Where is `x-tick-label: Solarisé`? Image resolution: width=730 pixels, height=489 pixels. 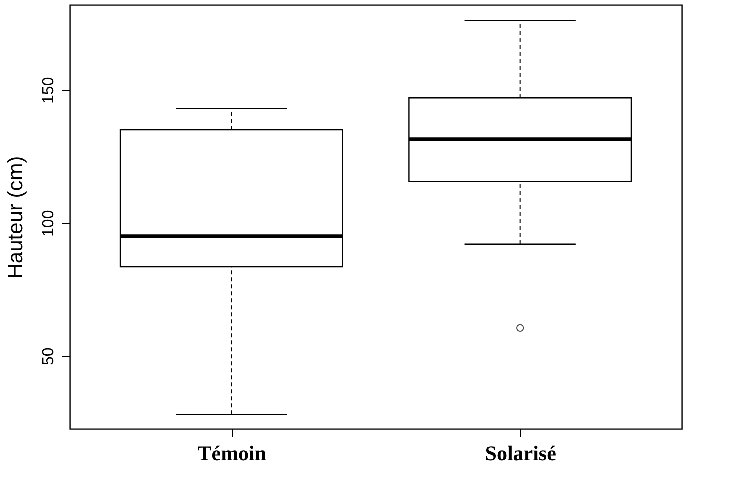 x-tick-label: Solarisé is located at coordinates (520, 454).